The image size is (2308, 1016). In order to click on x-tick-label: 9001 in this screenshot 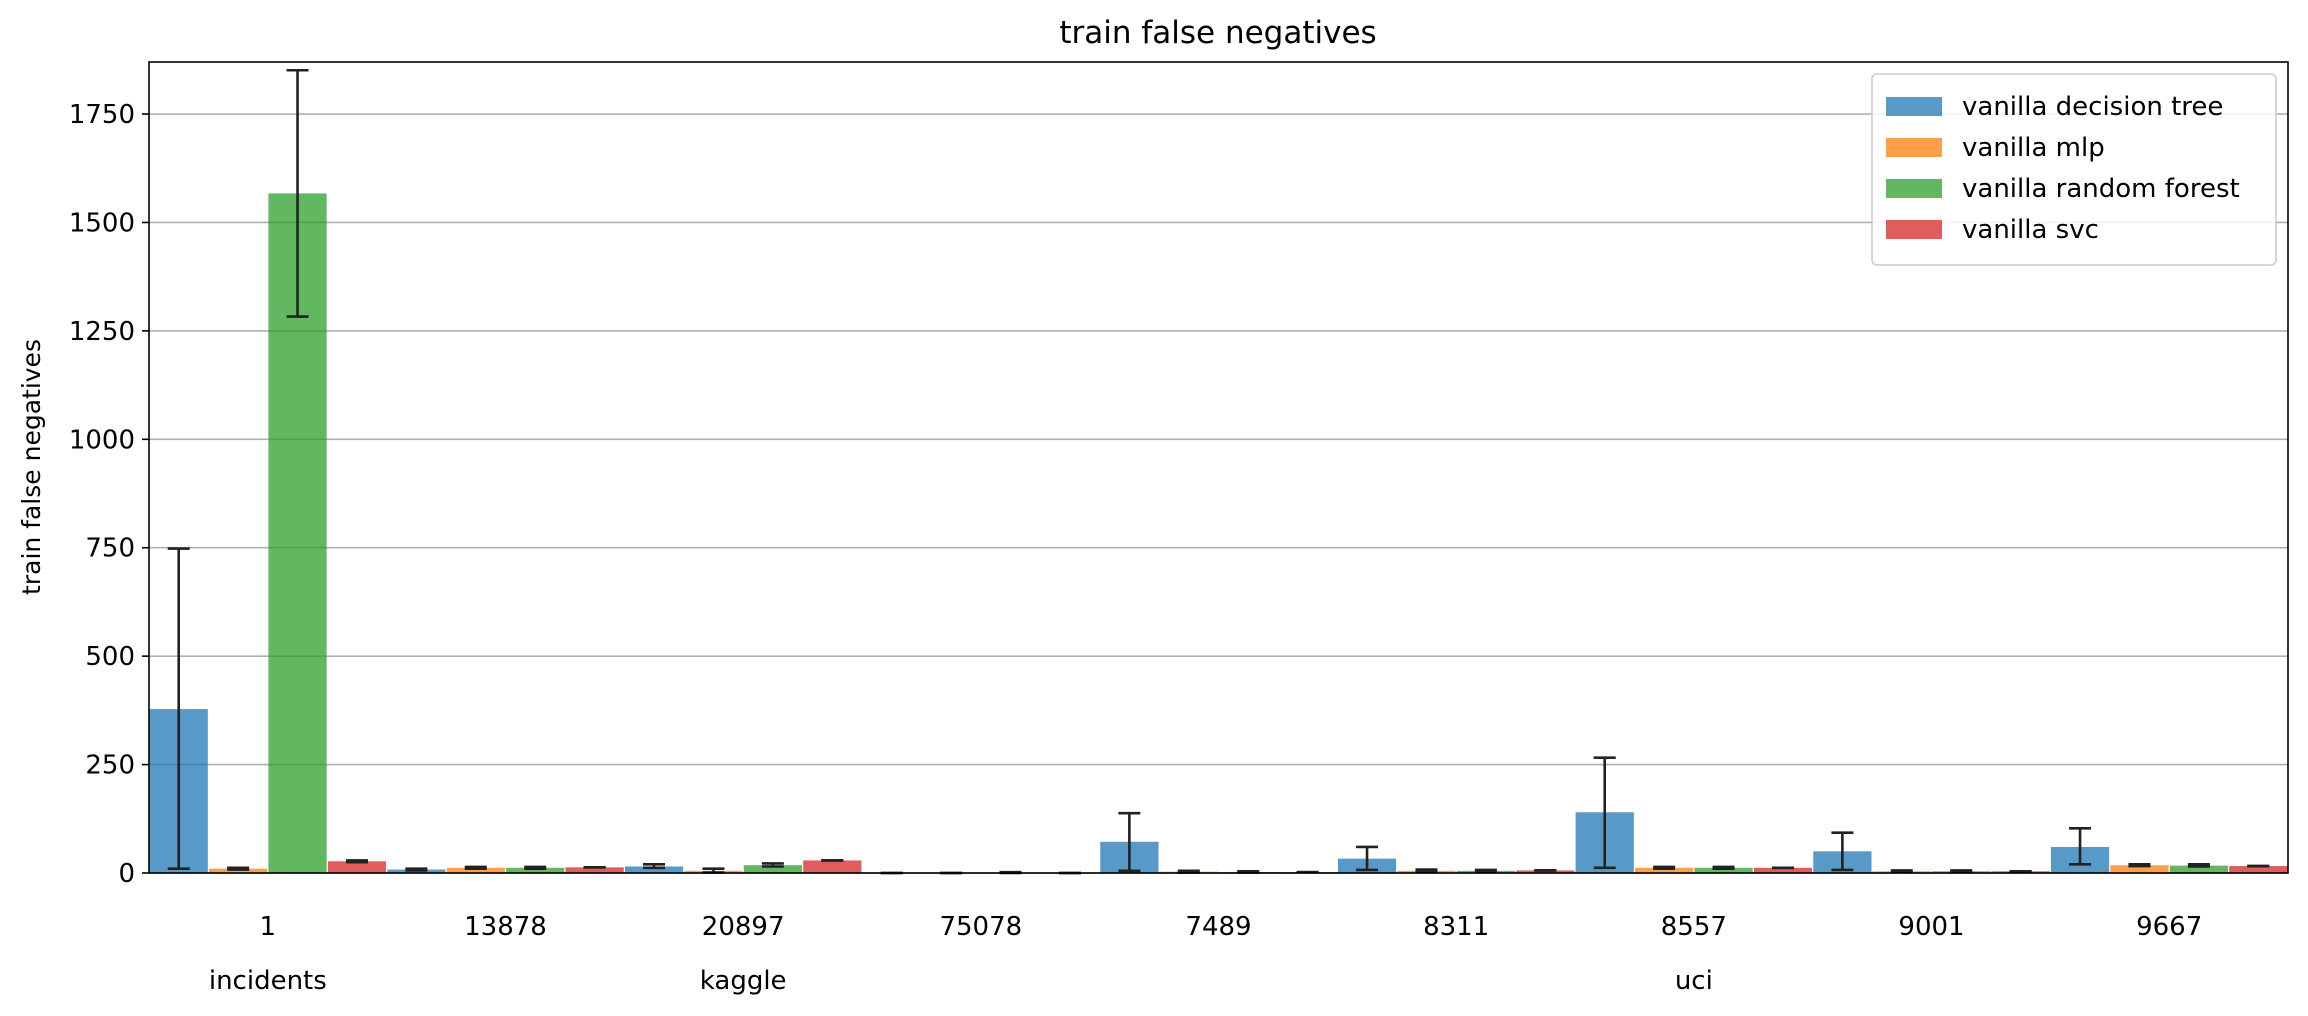, I will do `click(1931, 927)`.